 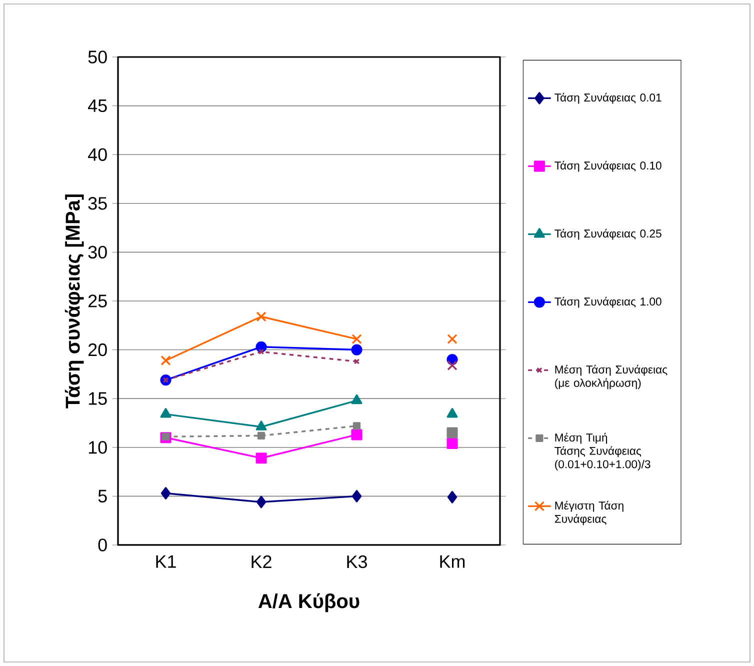 What do you see at coordinates (262, 561) in the screenshot?
I see `x-tick-label: K2` at bounding box center [262, 561].